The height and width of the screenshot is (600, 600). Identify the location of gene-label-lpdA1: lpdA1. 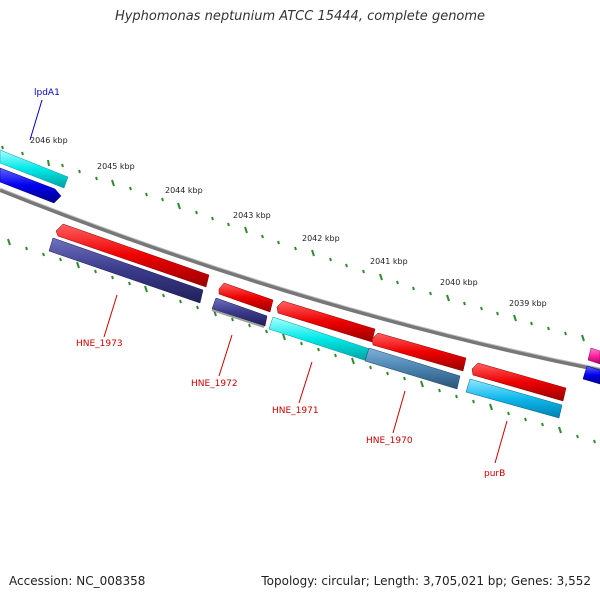
(47, 93).